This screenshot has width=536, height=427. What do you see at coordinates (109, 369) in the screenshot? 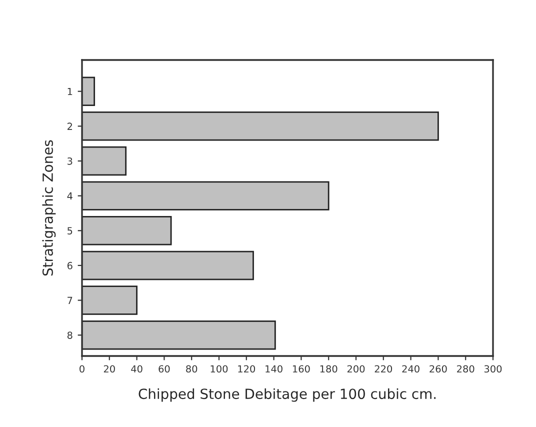
I see `x-tick-label: 20` at bounding box center [109, 369].